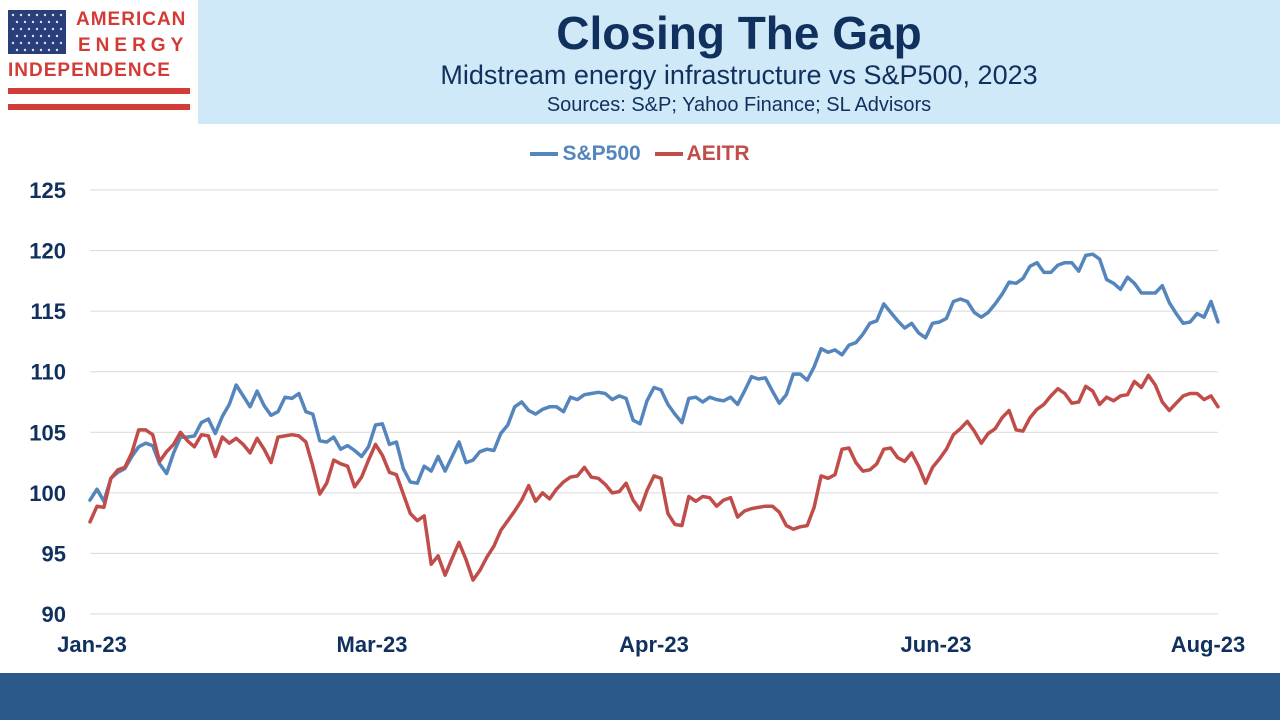  Describe the element at coordinates (54, 614) in the screenshot. I see `y-tick-label: 90` at that location.